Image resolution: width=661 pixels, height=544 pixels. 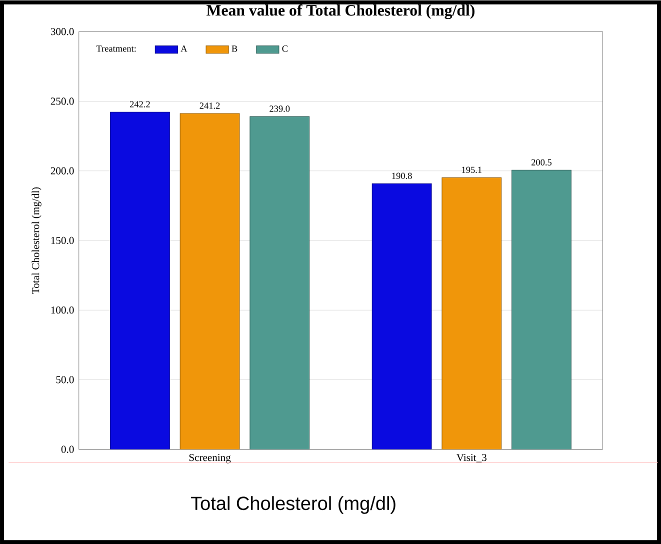 I want to click on y-axis-title: Total Cholesterol (mg/dl), so click(x=37, y=240).